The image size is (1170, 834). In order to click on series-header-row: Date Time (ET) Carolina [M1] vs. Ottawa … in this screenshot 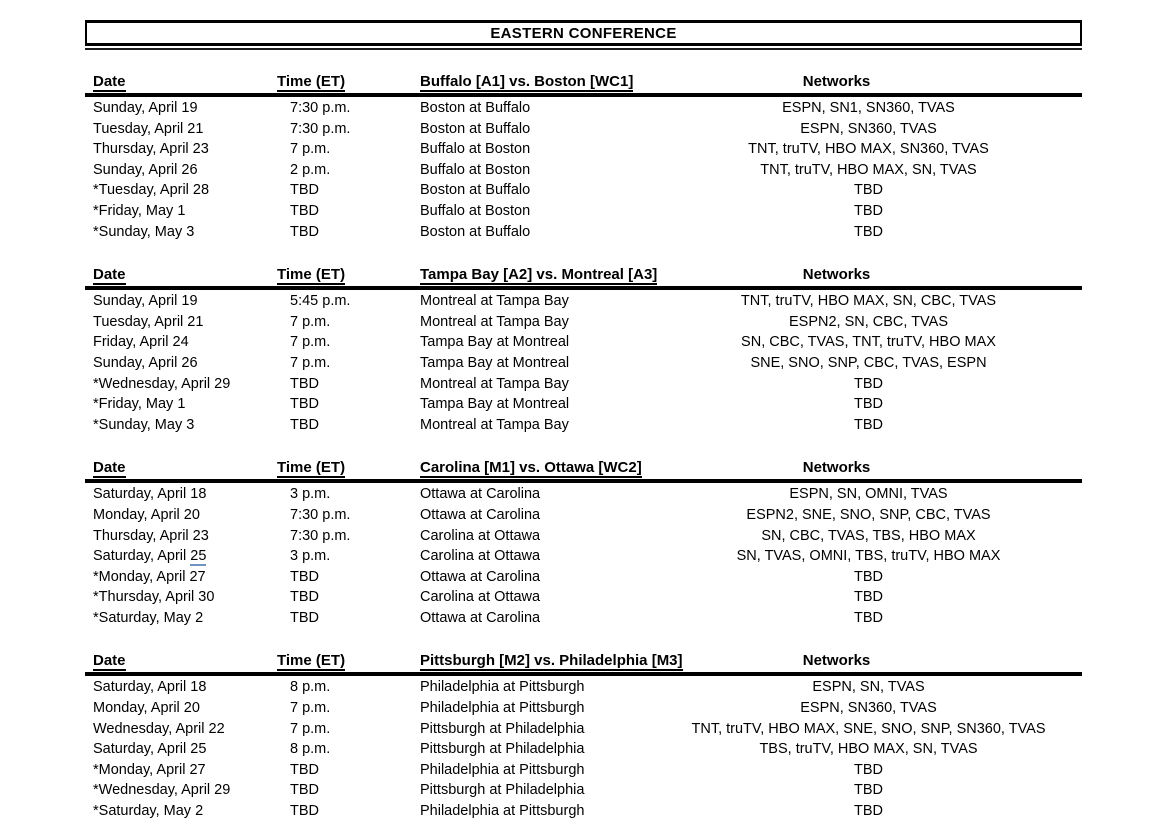, I will do `click(583, 468)`.